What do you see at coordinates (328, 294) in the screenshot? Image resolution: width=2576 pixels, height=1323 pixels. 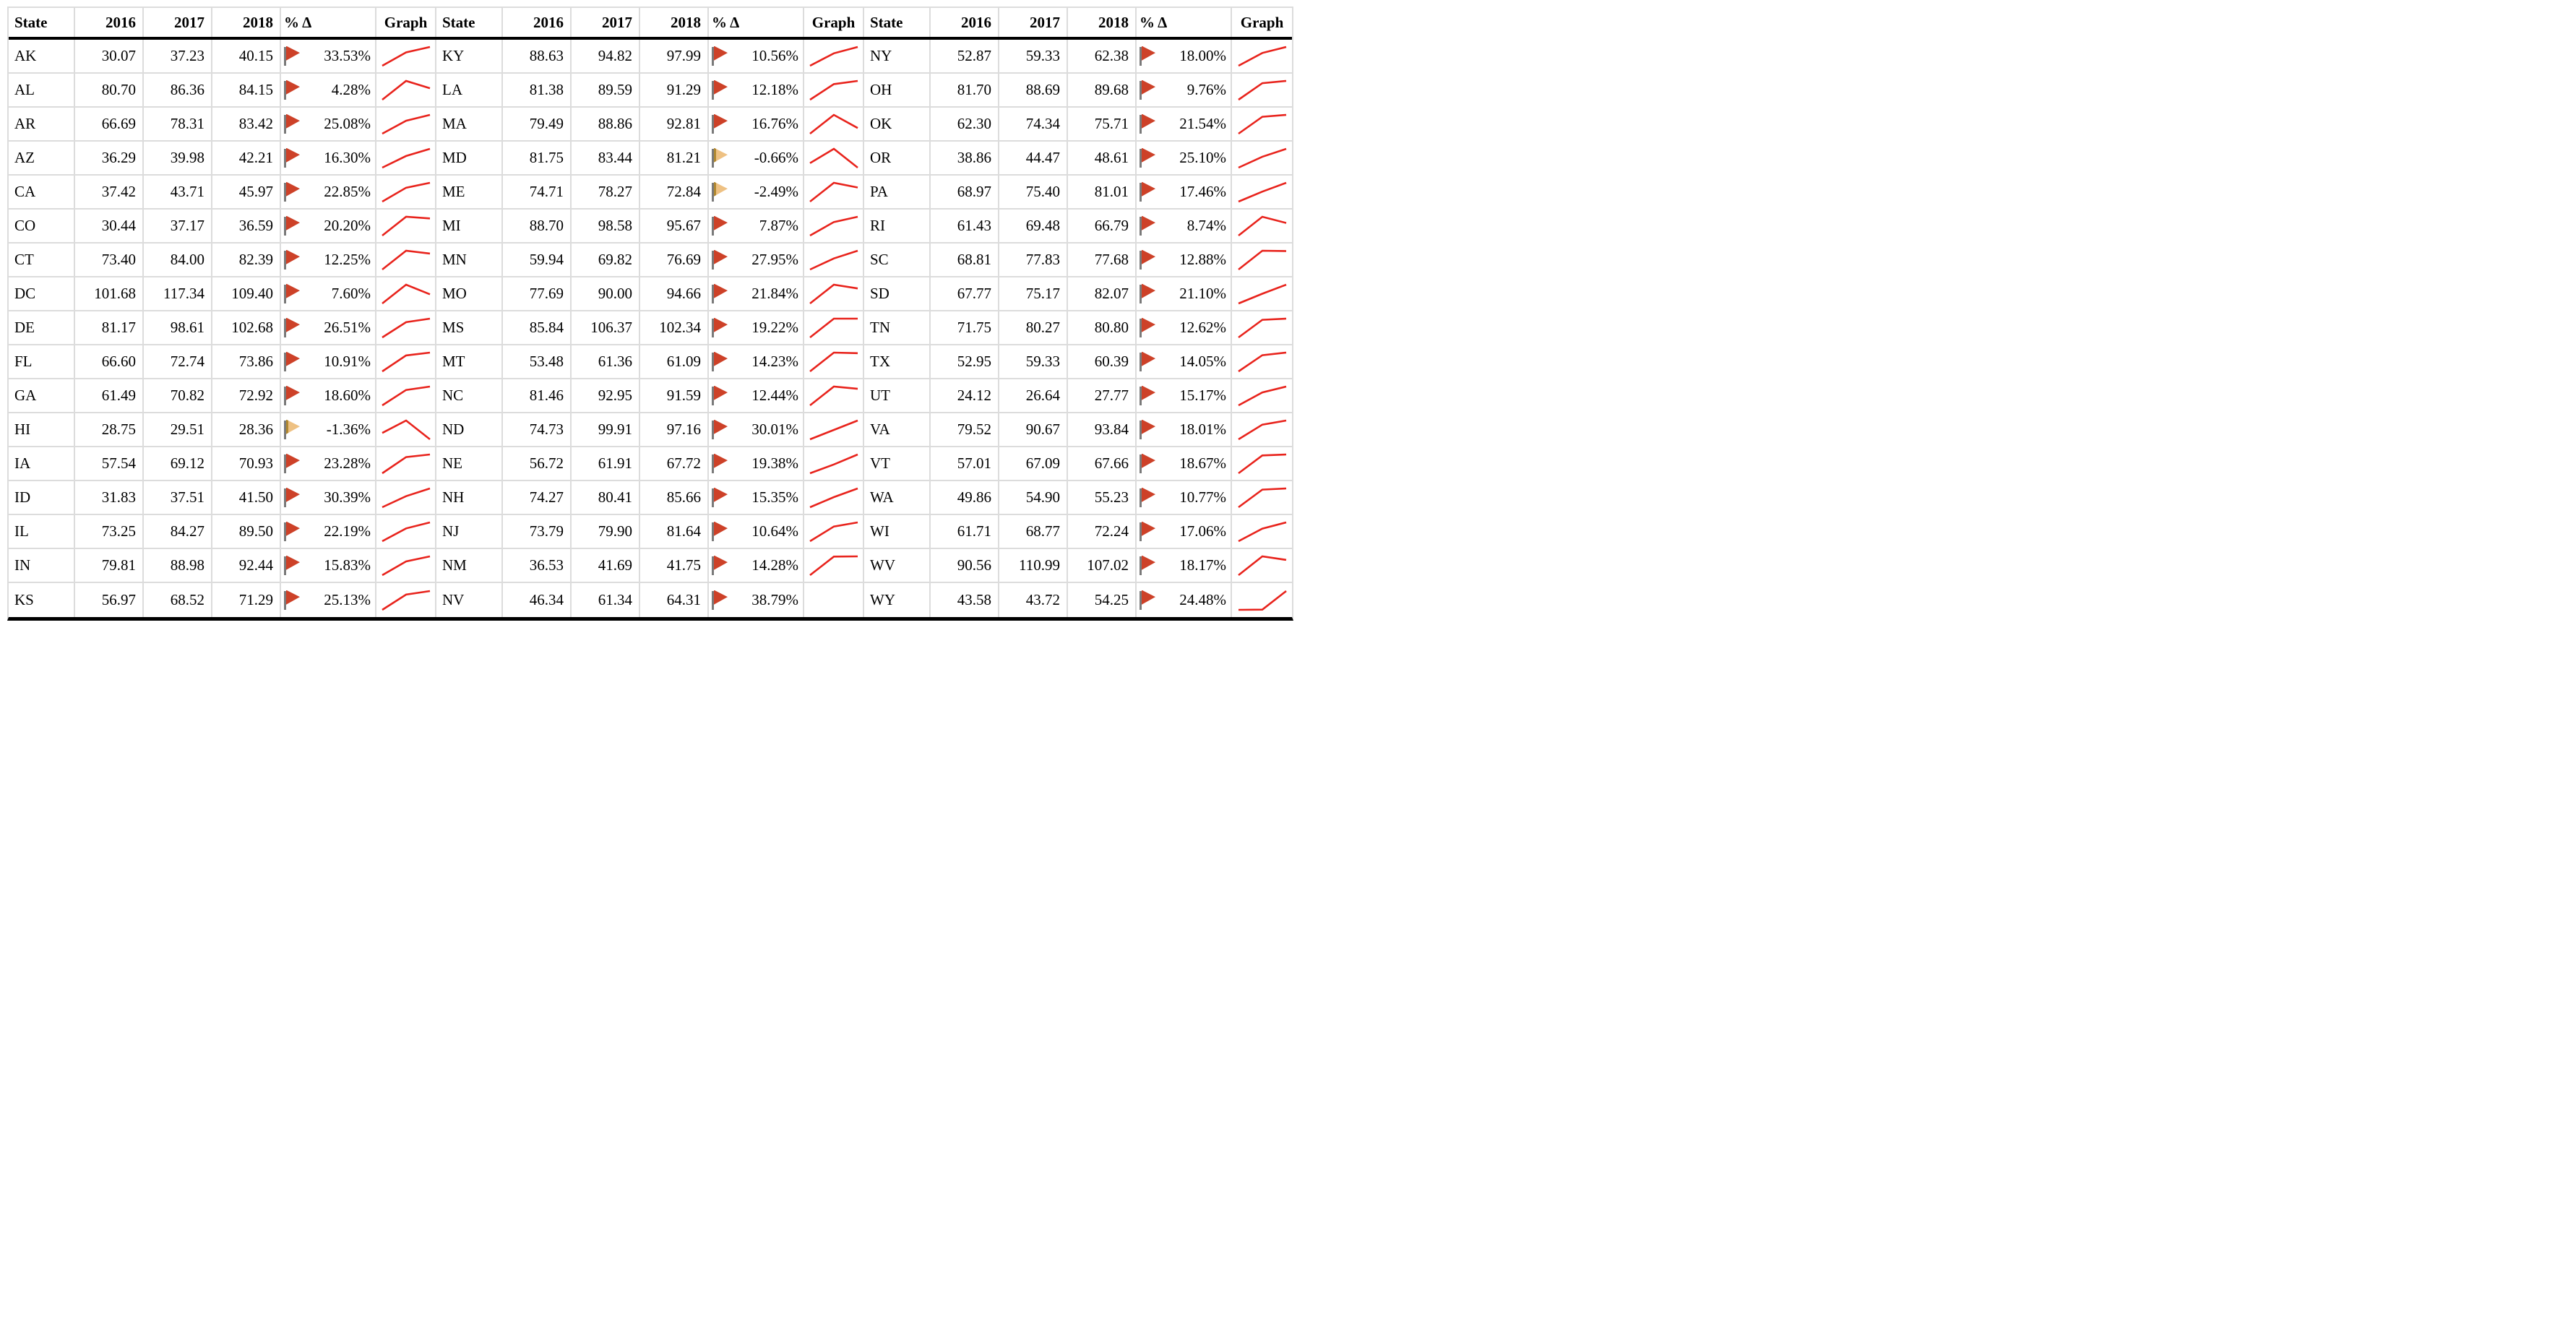 I see `pct-change-cell: 7.60%` at bounding box center [328, 294].